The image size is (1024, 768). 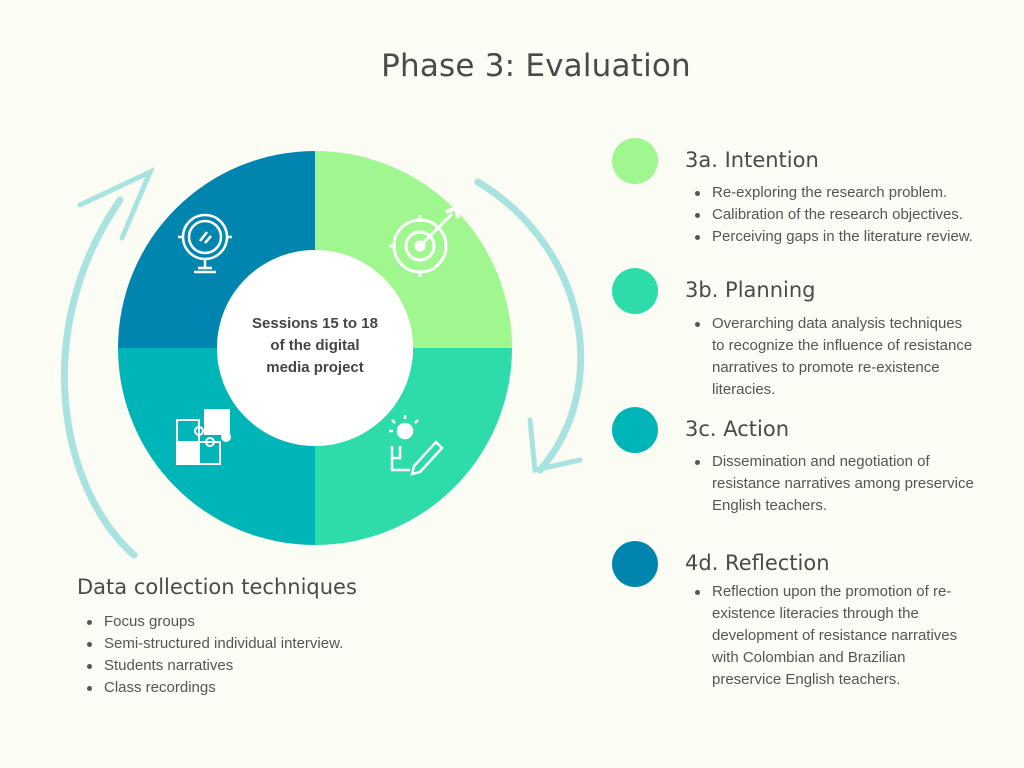 I want to click on list-line: Reflection upon the promotion of re-, so click(x=832, y=591).